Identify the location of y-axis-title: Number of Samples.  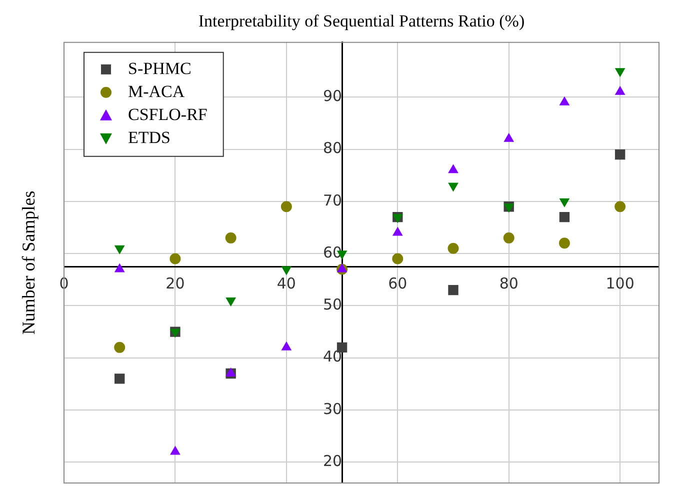
(28, 262).